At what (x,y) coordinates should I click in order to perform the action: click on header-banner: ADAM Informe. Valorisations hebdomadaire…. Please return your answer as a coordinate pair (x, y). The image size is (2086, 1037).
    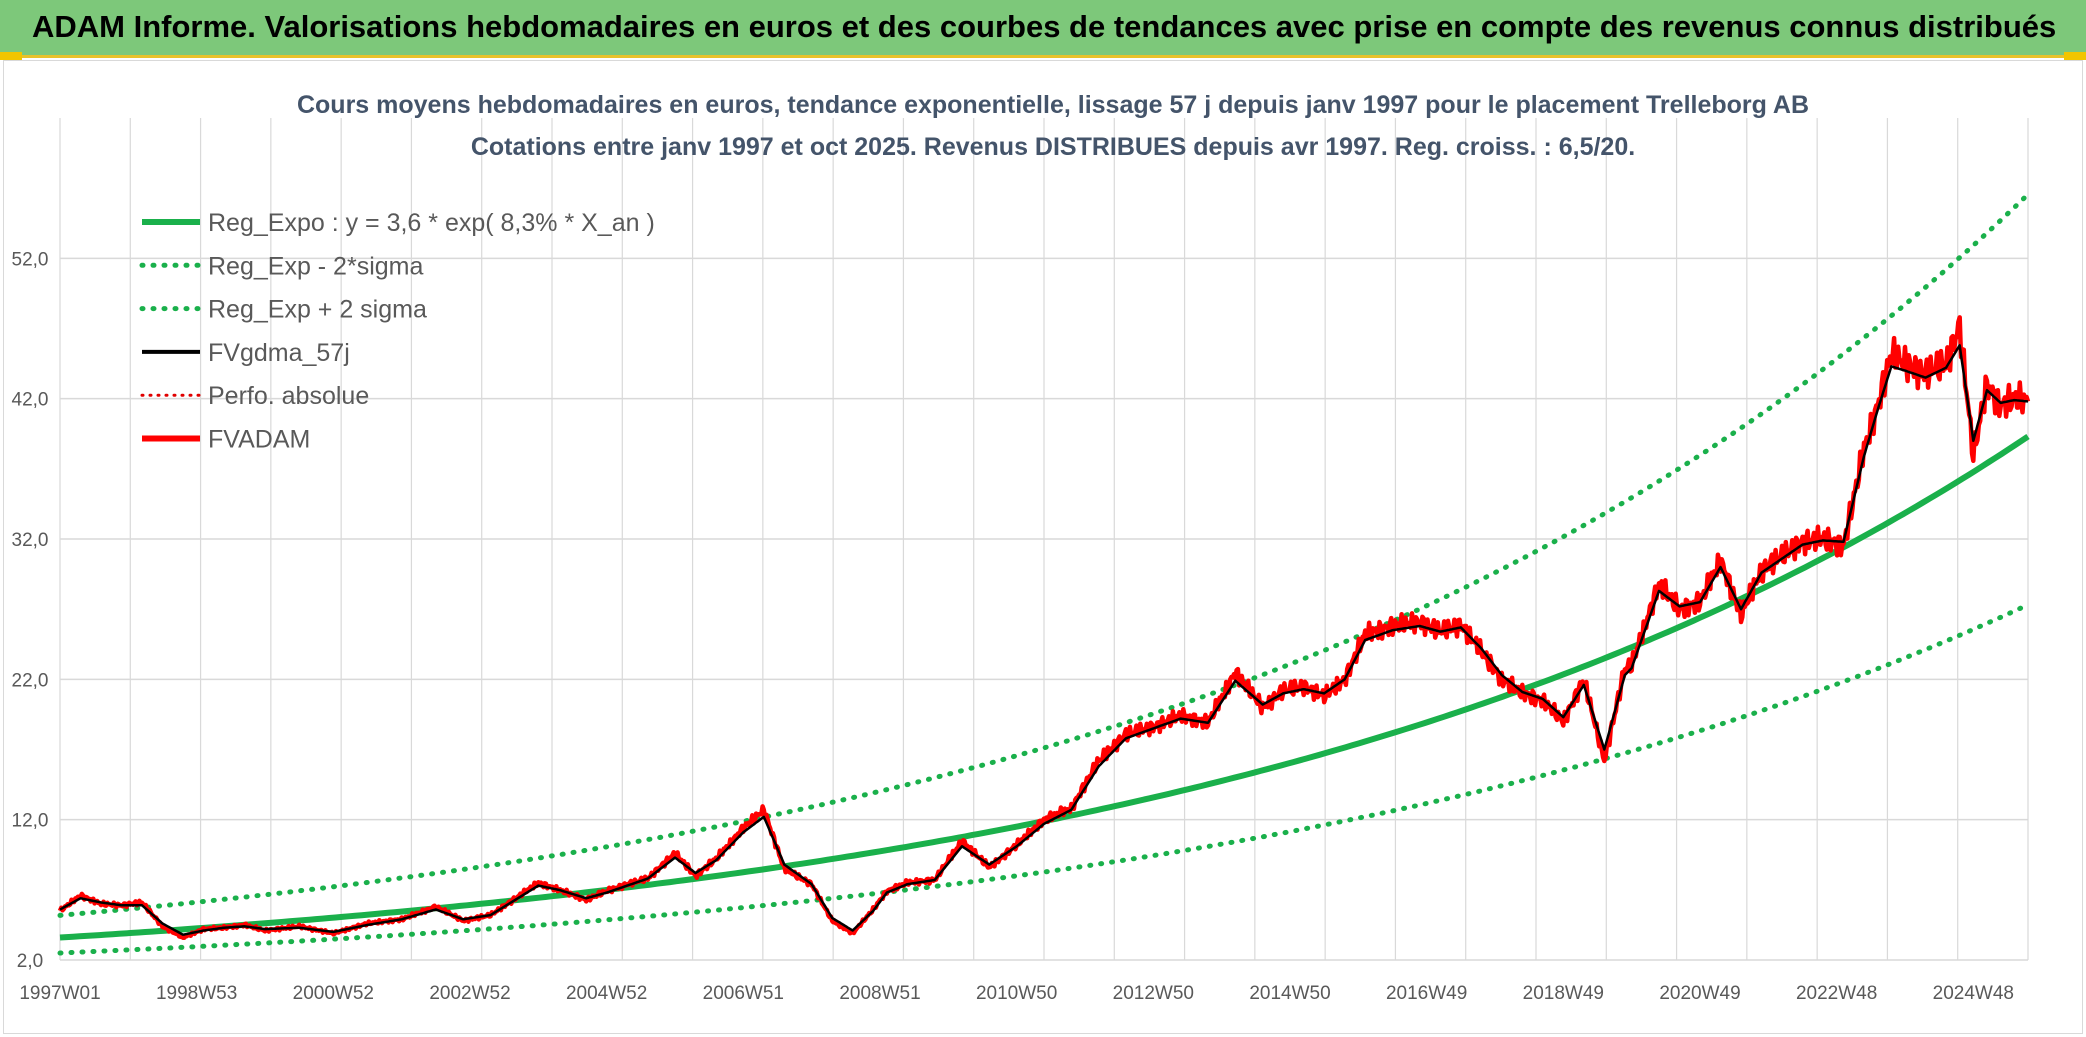
    Looking at the image, I should click on (1043, 29).